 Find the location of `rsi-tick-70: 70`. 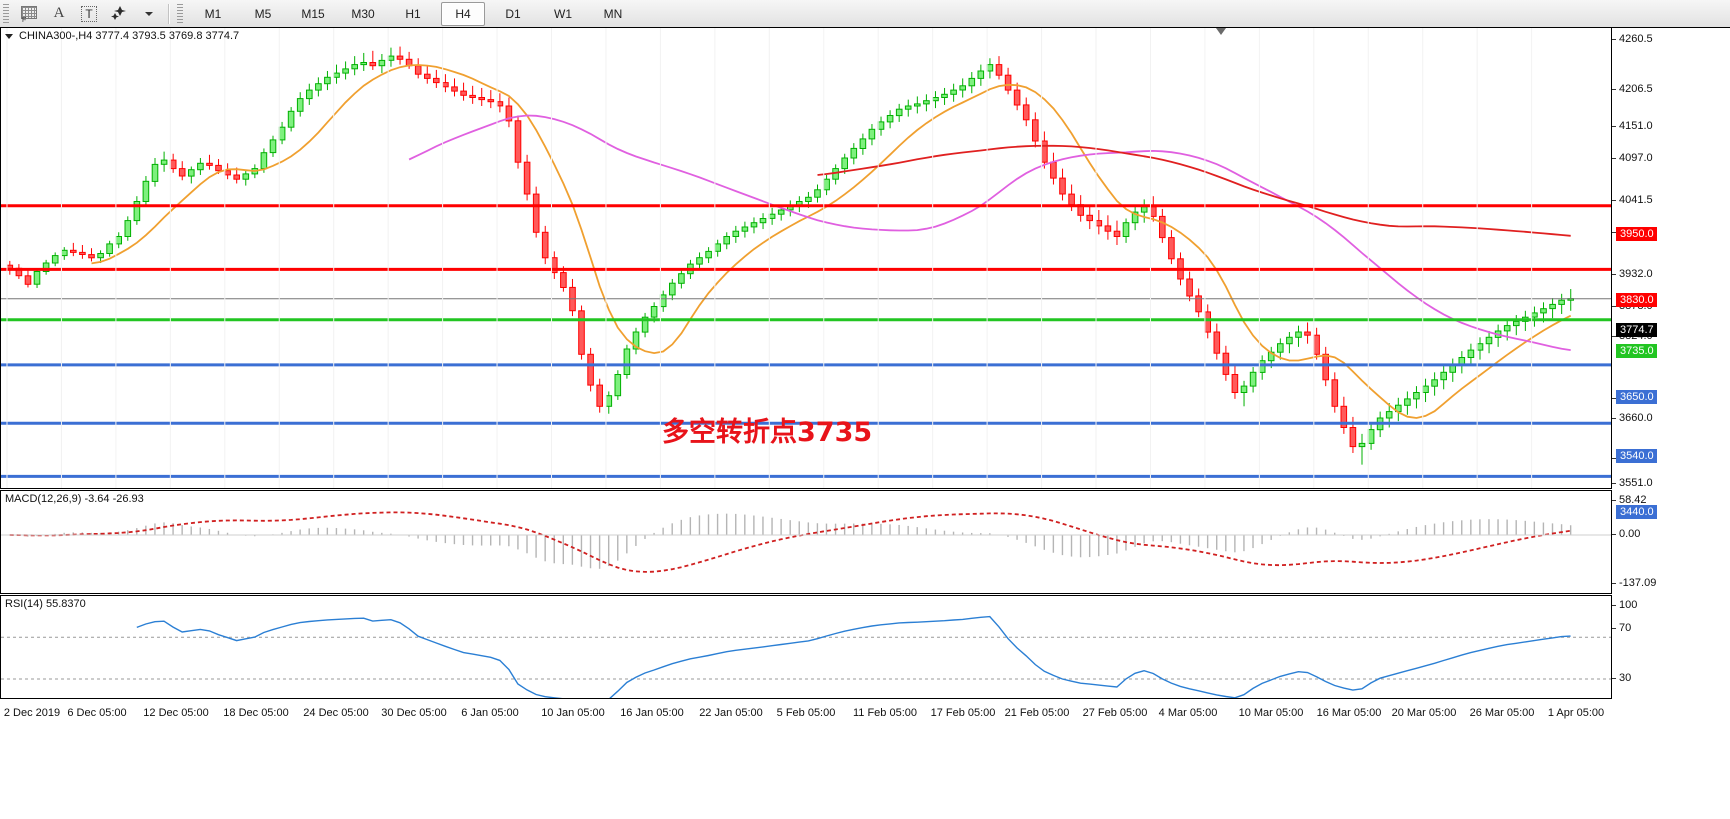

rsi-tick-70: 70 is located at coordinates (1621, 628).